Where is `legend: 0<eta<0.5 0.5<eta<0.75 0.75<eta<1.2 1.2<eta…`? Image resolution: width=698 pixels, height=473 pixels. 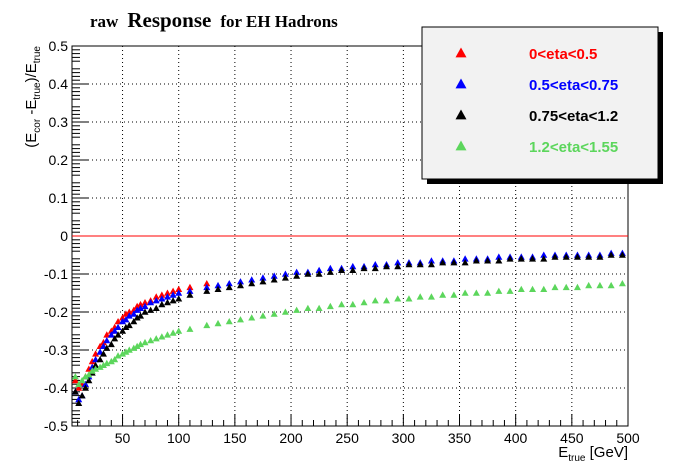 legend: 0<eta<0.5 0.5<eta<0.75 0.75<eta<1.2 1.2<eta… is located at coordinates (542, 105).